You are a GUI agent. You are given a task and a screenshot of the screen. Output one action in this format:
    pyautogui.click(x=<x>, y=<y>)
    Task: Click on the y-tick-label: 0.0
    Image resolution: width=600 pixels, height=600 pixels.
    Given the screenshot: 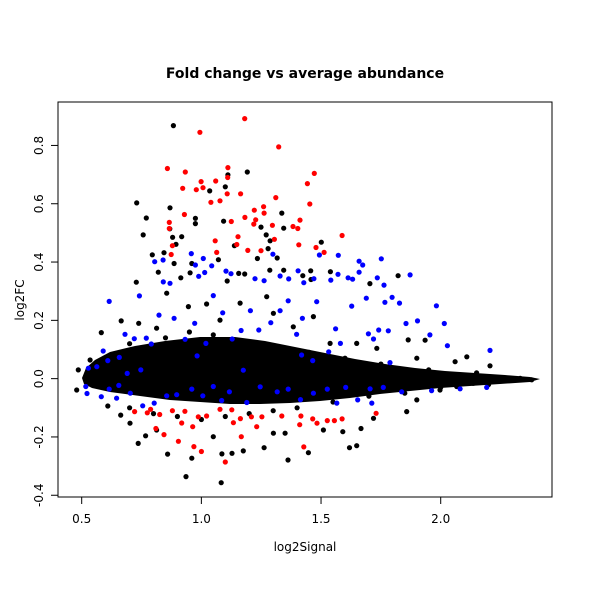 What is the action you would take?
    pyautogui.click(x=39, y=378)
    